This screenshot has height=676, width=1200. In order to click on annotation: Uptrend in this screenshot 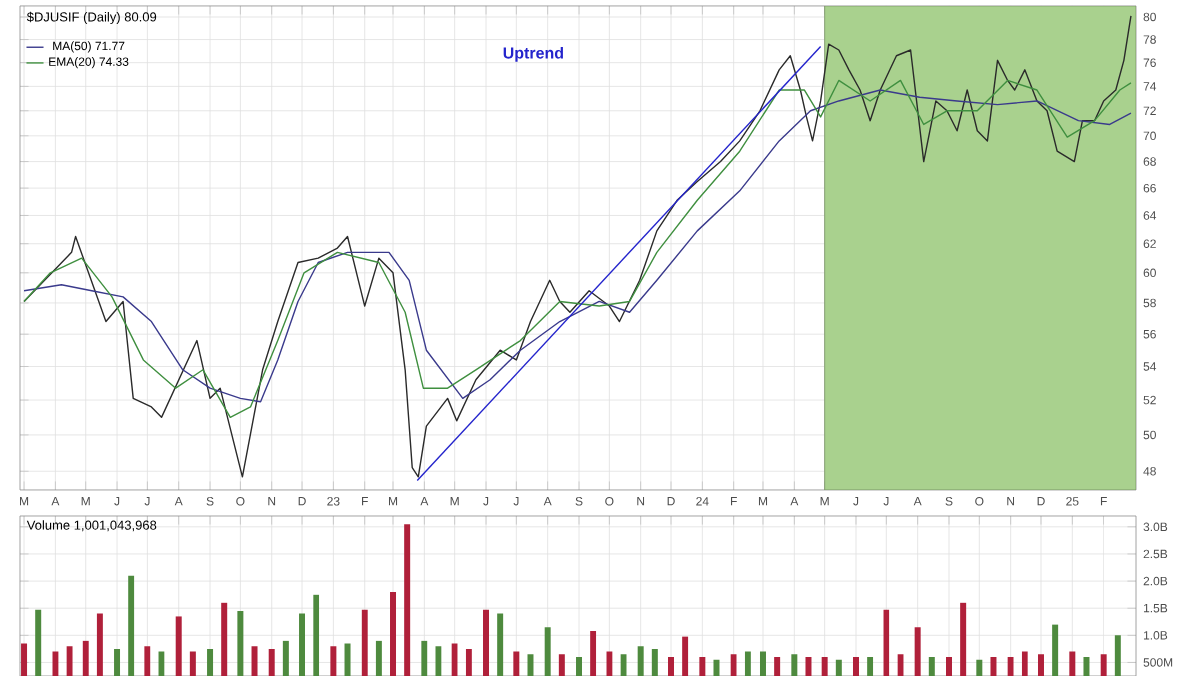, I will do `click(533, 54)`.